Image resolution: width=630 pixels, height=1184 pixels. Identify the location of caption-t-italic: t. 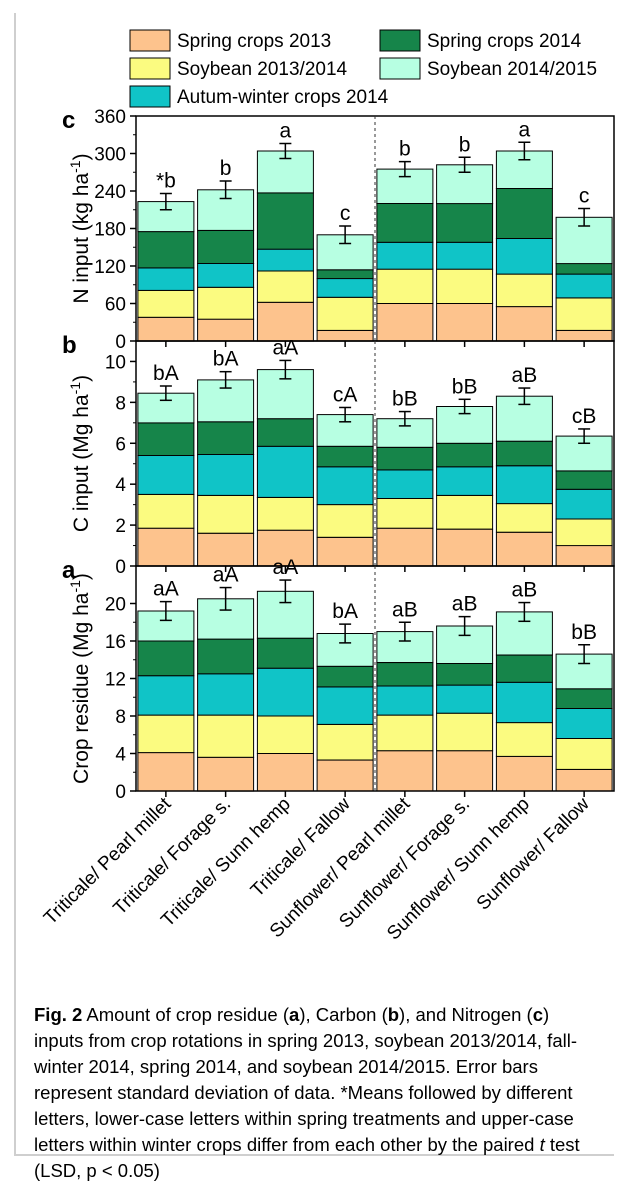
(542, 1144).